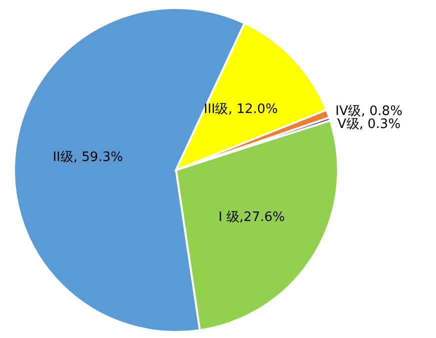 This screenshot has height=338, width=436. I want to click on slice-label: V级, 0.3%, so click(369, 124).